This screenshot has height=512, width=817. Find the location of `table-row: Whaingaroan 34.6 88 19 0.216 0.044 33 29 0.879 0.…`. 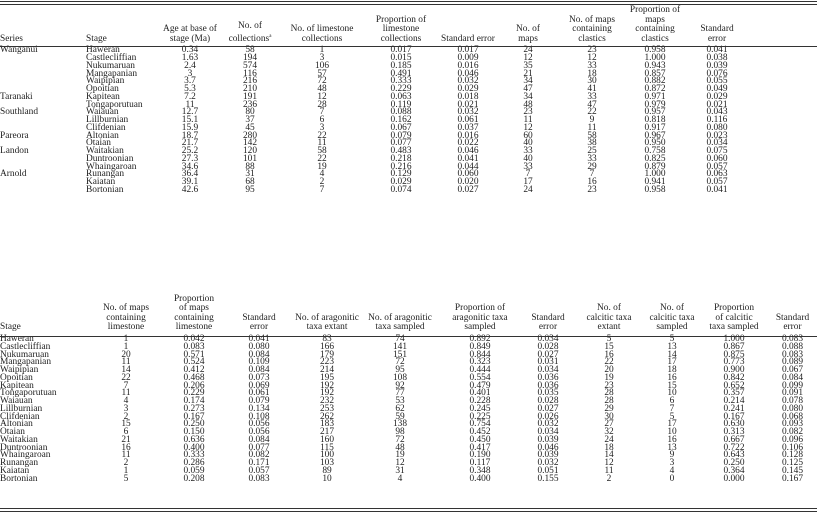

table-row: Whaingaroan 34.6 88 19 0.216 0.044 33 29 0.879 0.… is located at coordinates (408, 166).